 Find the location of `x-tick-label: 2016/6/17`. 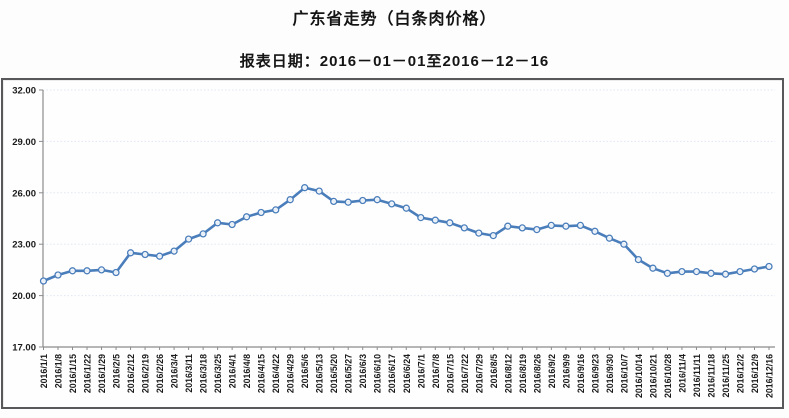

x-tick-label: 2016/6/17 is located at coordinates (392, 373).